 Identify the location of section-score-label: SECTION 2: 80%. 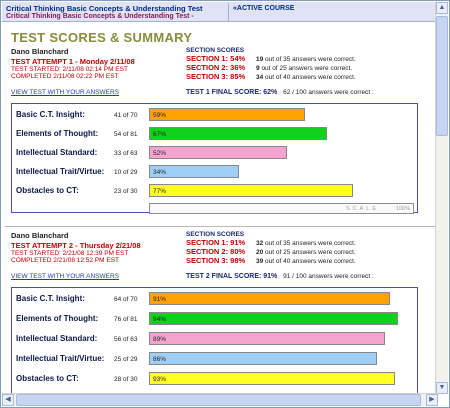
(216, 251).